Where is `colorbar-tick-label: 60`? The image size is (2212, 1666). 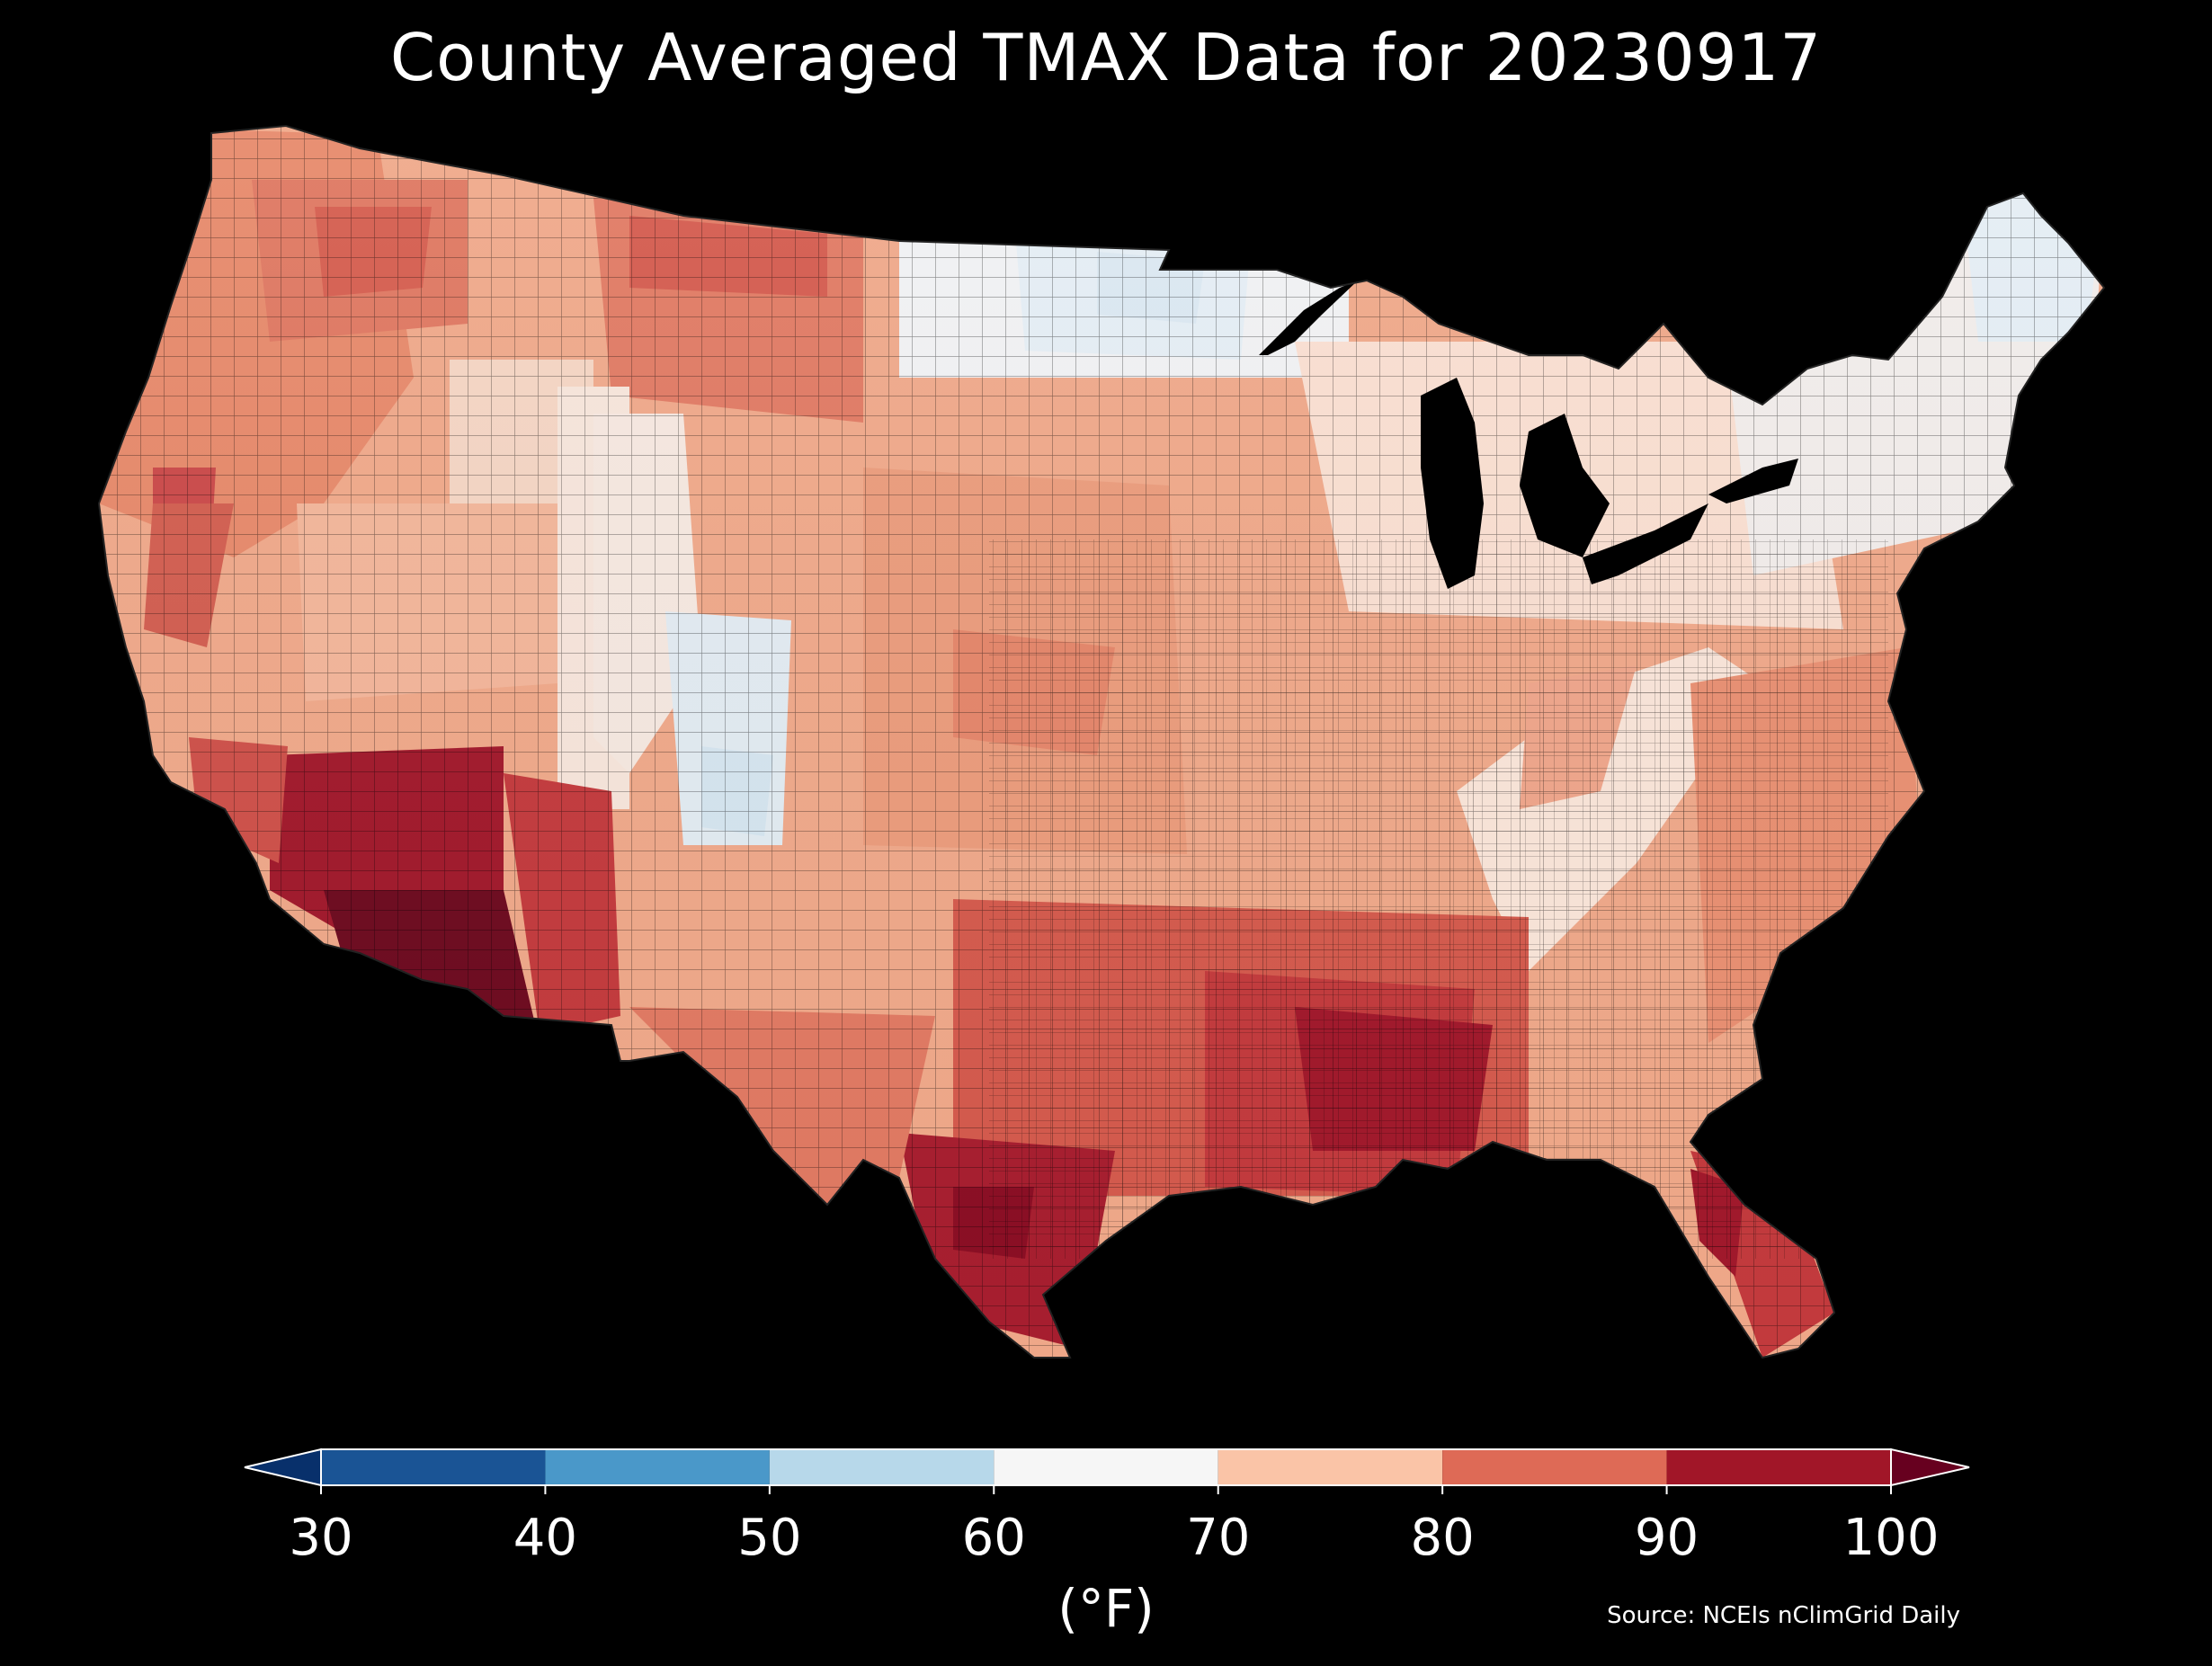 colorbar-tick-label: 60 is located at coordinates (993, 1538).